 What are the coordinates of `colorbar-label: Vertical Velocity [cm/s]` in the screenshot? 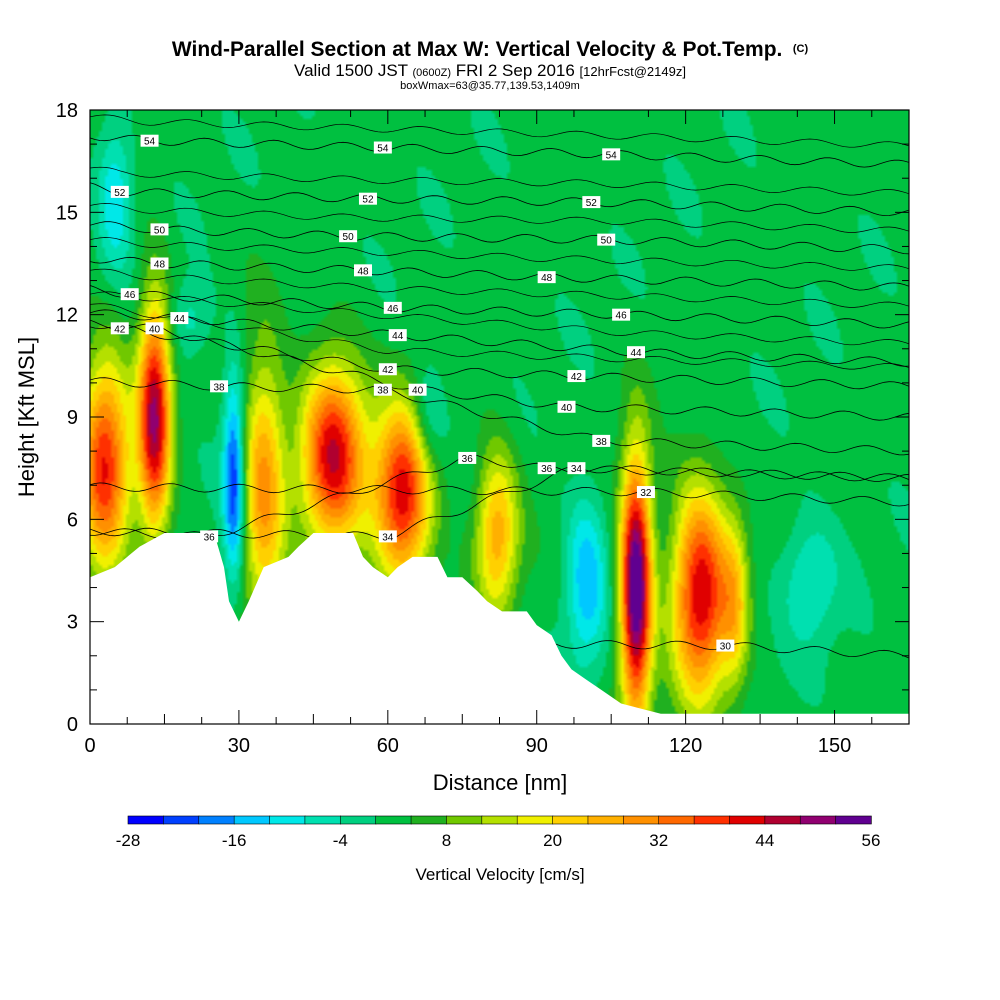 It's located at (499, 874).